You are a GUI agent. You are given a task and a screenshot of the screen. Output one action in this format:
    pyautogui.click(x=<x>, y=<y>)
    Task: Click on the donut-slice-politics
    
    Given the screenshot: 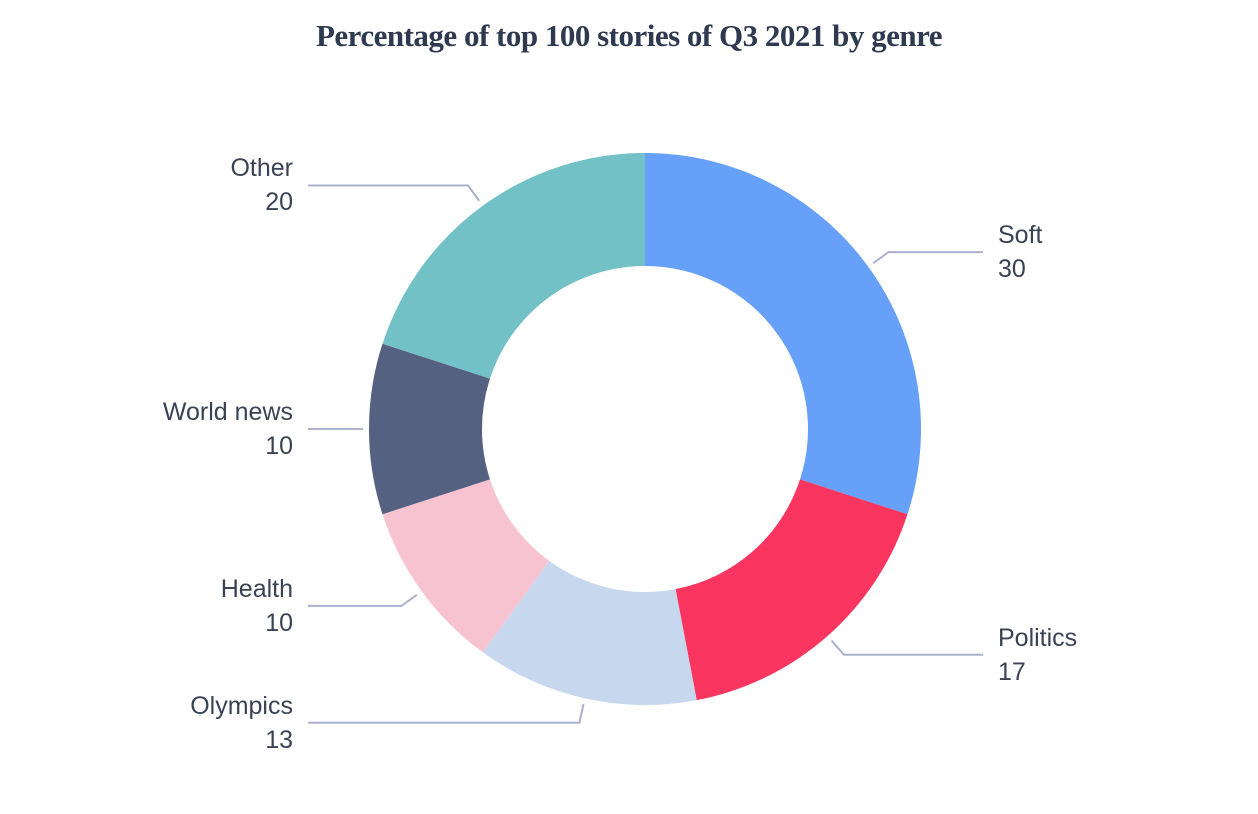 What is the action you would take?
    pyautogui.click(x=791, y=590)
    